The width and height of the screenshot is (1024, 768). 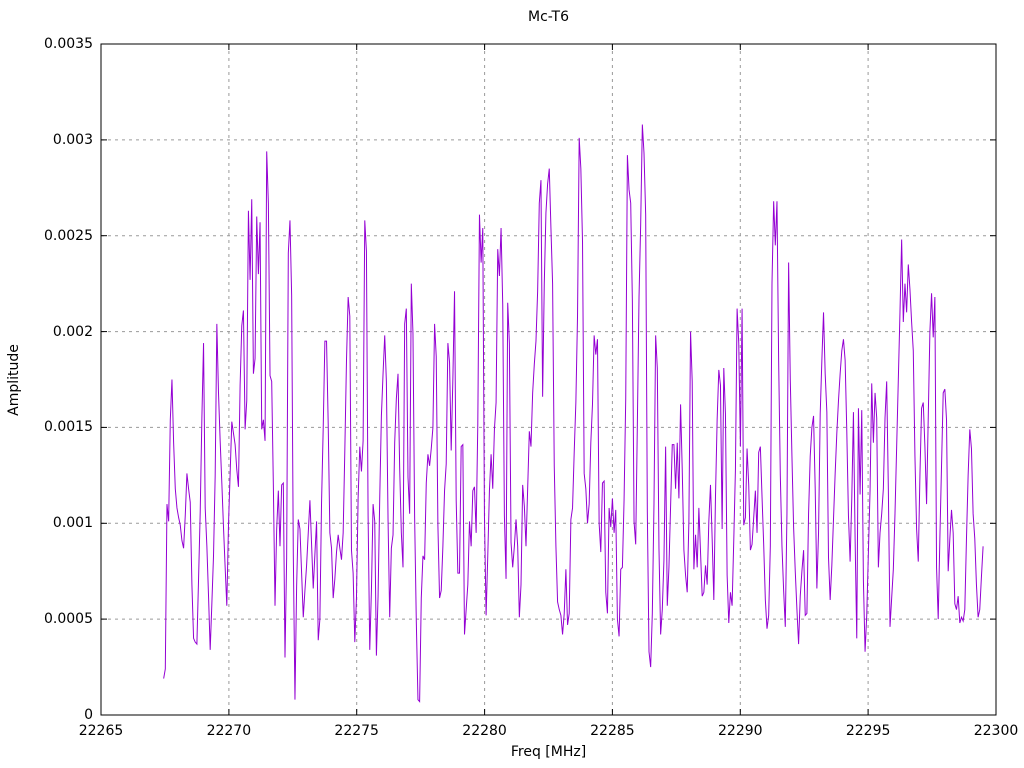 What do you see at coordinates (72, 523) in the screenshot?
I see `y-tick-label: 0.001` at bounding box center [72, 523].